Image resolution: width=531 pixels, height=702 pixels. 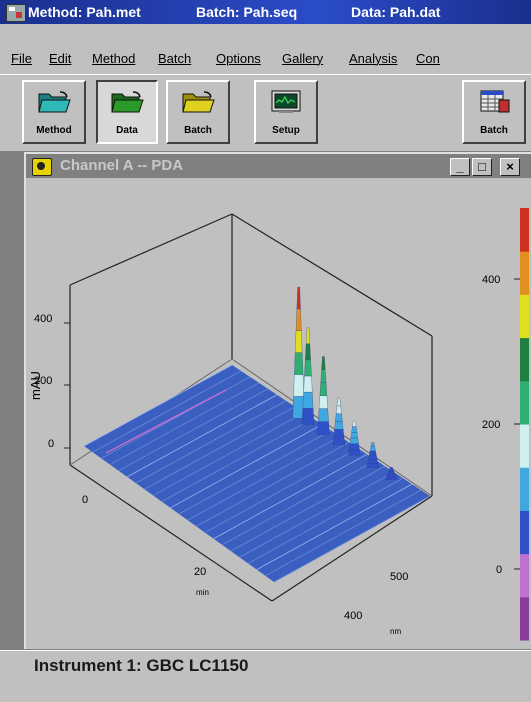 I want to click on x-tick-label: 0, so click(x=85, y=500).